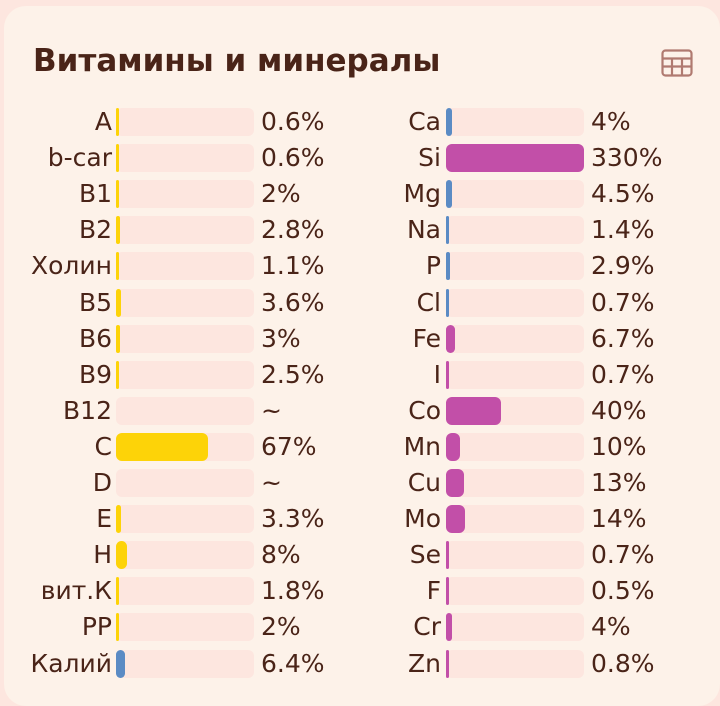 Image resolution: width=720 pixels, height=706 pixels. I want to click on mineral-row: Se 0.7%, so click(327, 555).